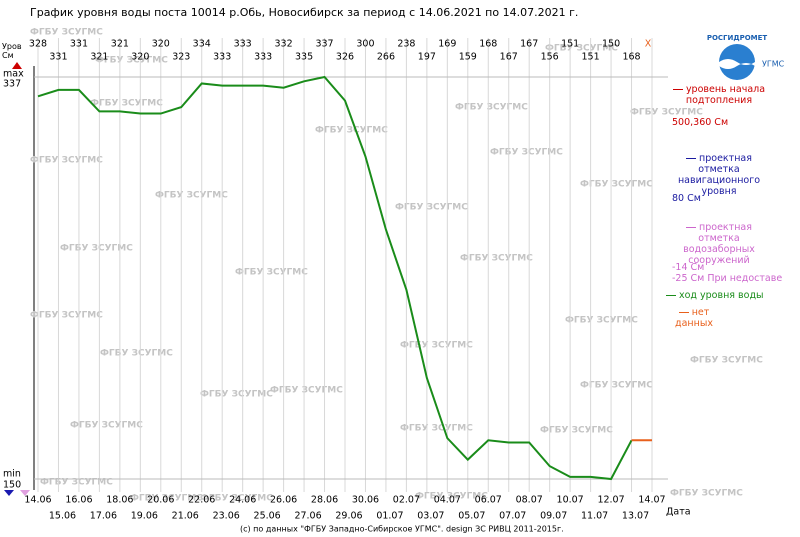  I want to click on x-tick-label: 21.06, so click(185, 516).